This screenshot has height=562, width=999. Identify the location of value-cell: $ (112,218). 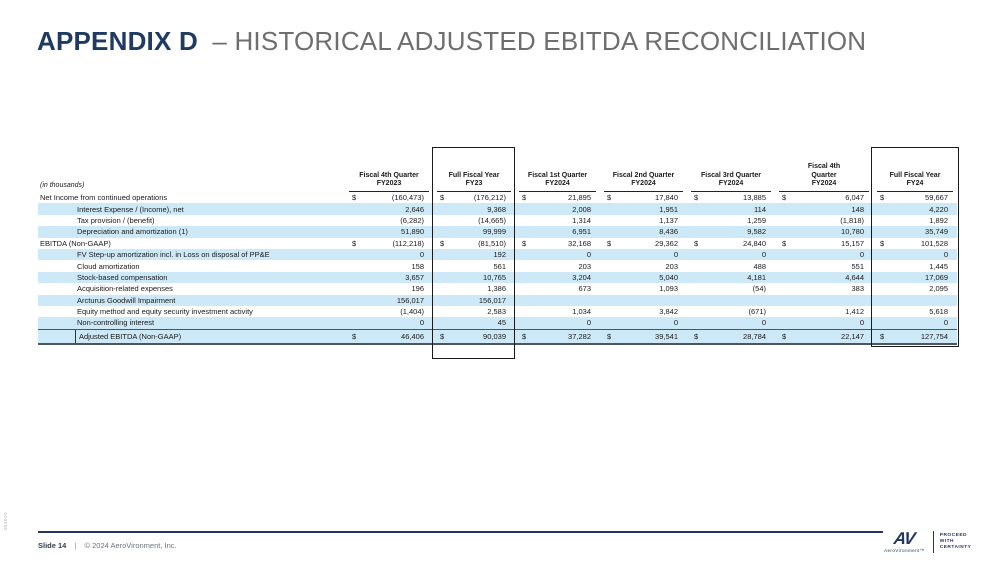
(389, 243).